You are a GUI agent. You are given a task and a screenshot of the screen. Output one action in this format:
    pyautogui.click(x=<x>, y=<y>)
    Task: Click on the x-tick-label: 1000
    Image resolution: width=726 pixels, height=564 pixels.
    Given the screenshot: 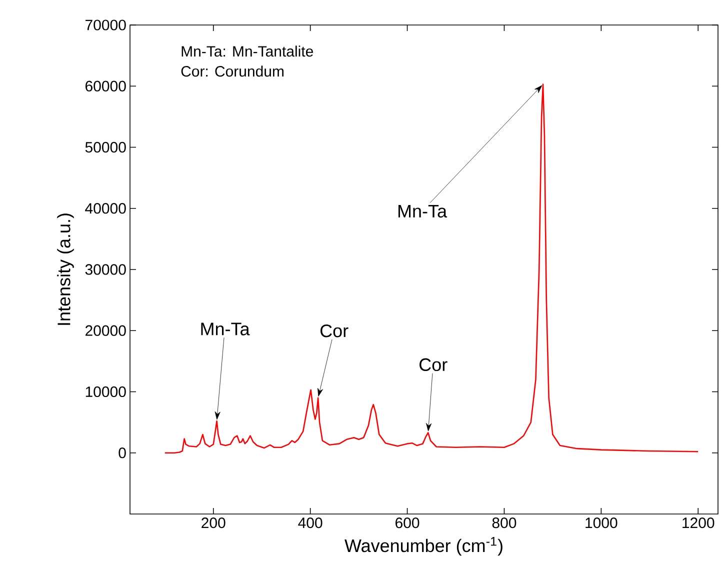 What is the action you would take?
    pyautogui.click(x=602, y=523)
    